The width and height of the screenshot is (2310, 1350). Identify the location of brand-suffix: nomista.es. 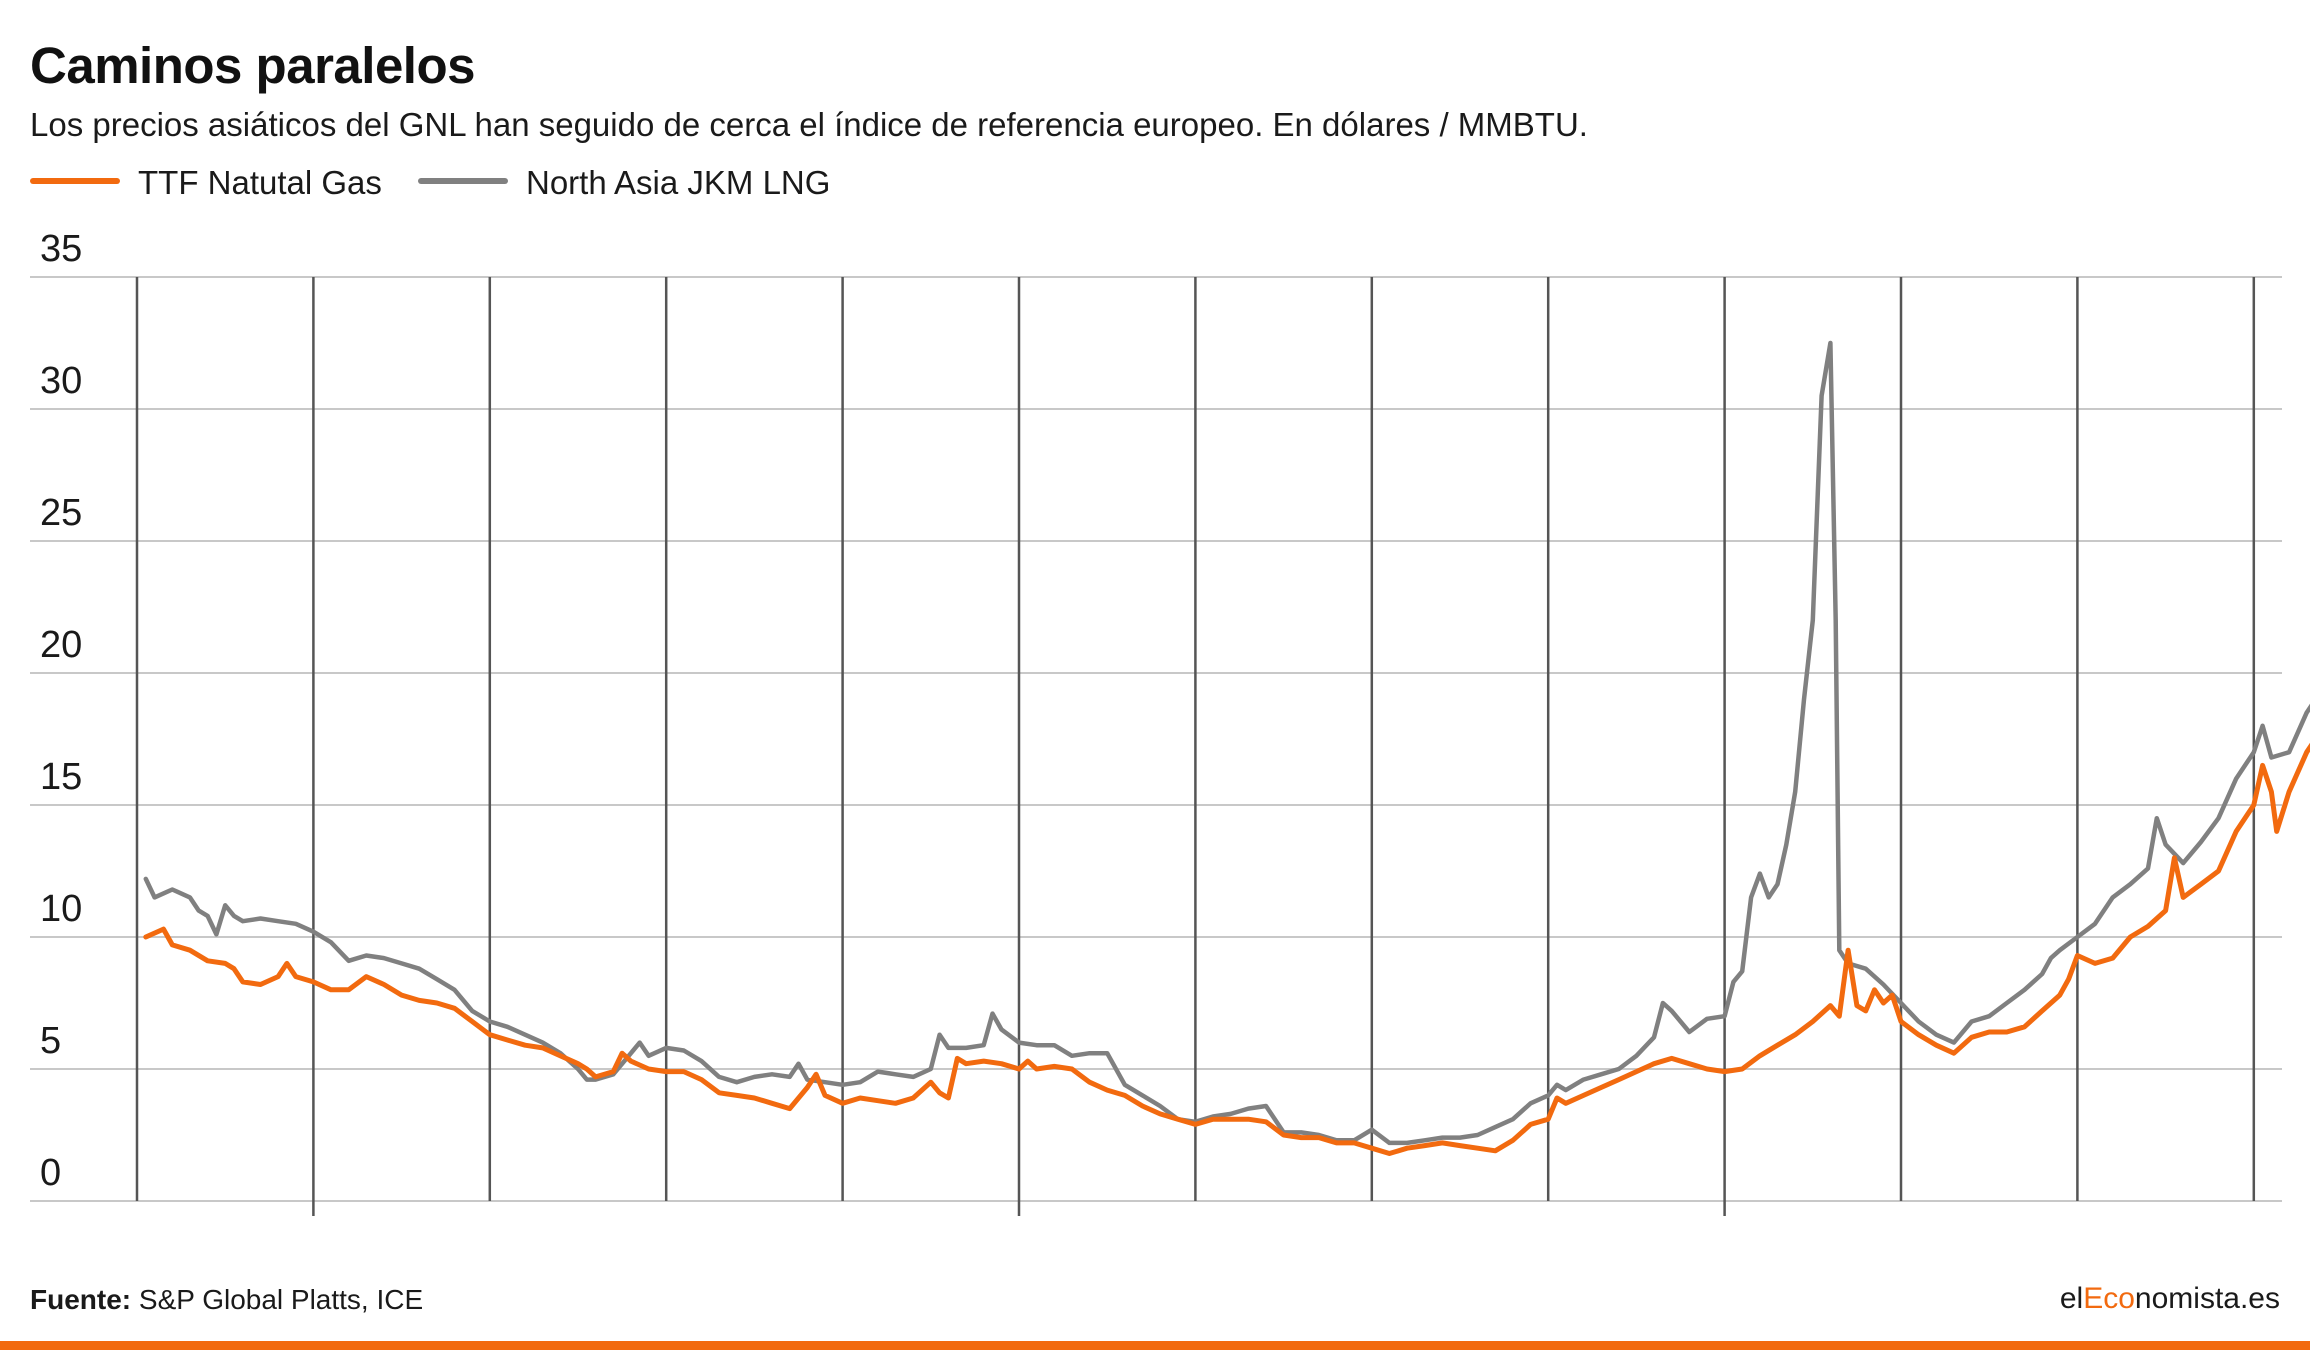
(2207, 1298).